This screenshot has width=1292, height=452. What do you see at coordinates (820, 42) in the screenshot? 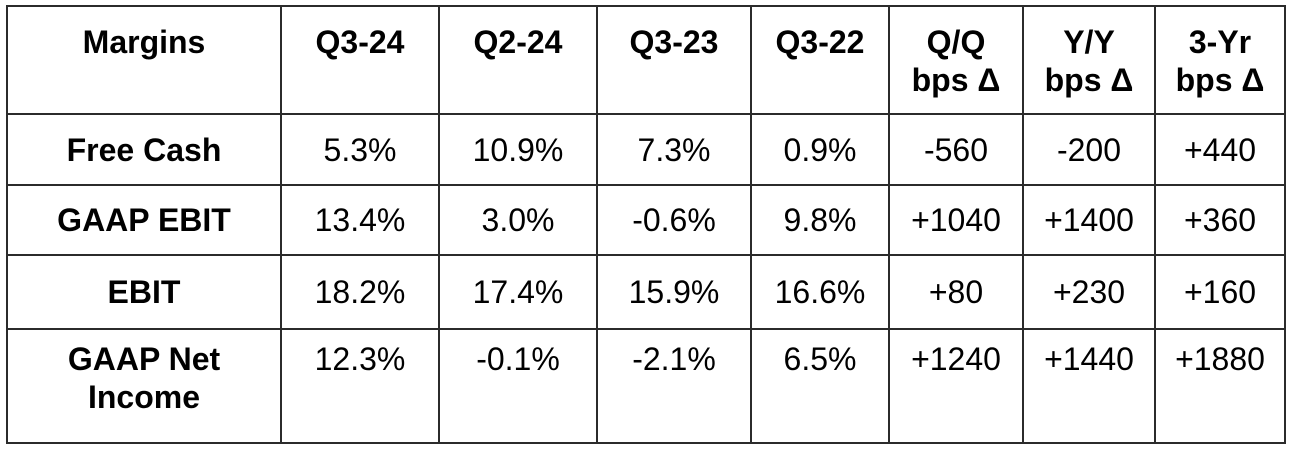
I see `header-q3-22-text: Q3-22` at bounding box center [820, 42].